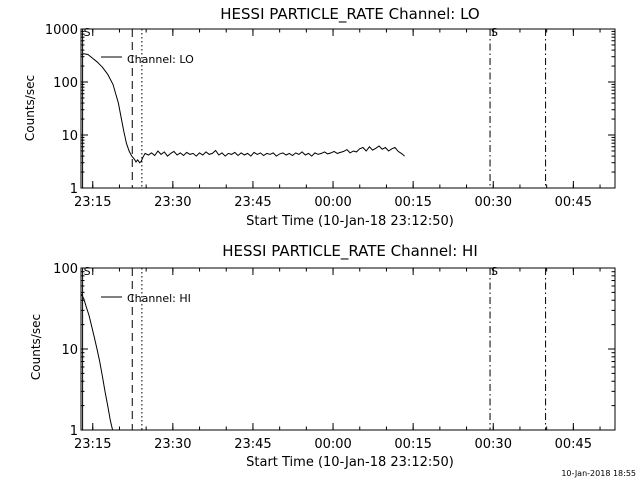 This screenshot has width=640, height=480. Describe the element at coordinates (243, 108) in the screenshot. I see `lo-series-line` at that location.